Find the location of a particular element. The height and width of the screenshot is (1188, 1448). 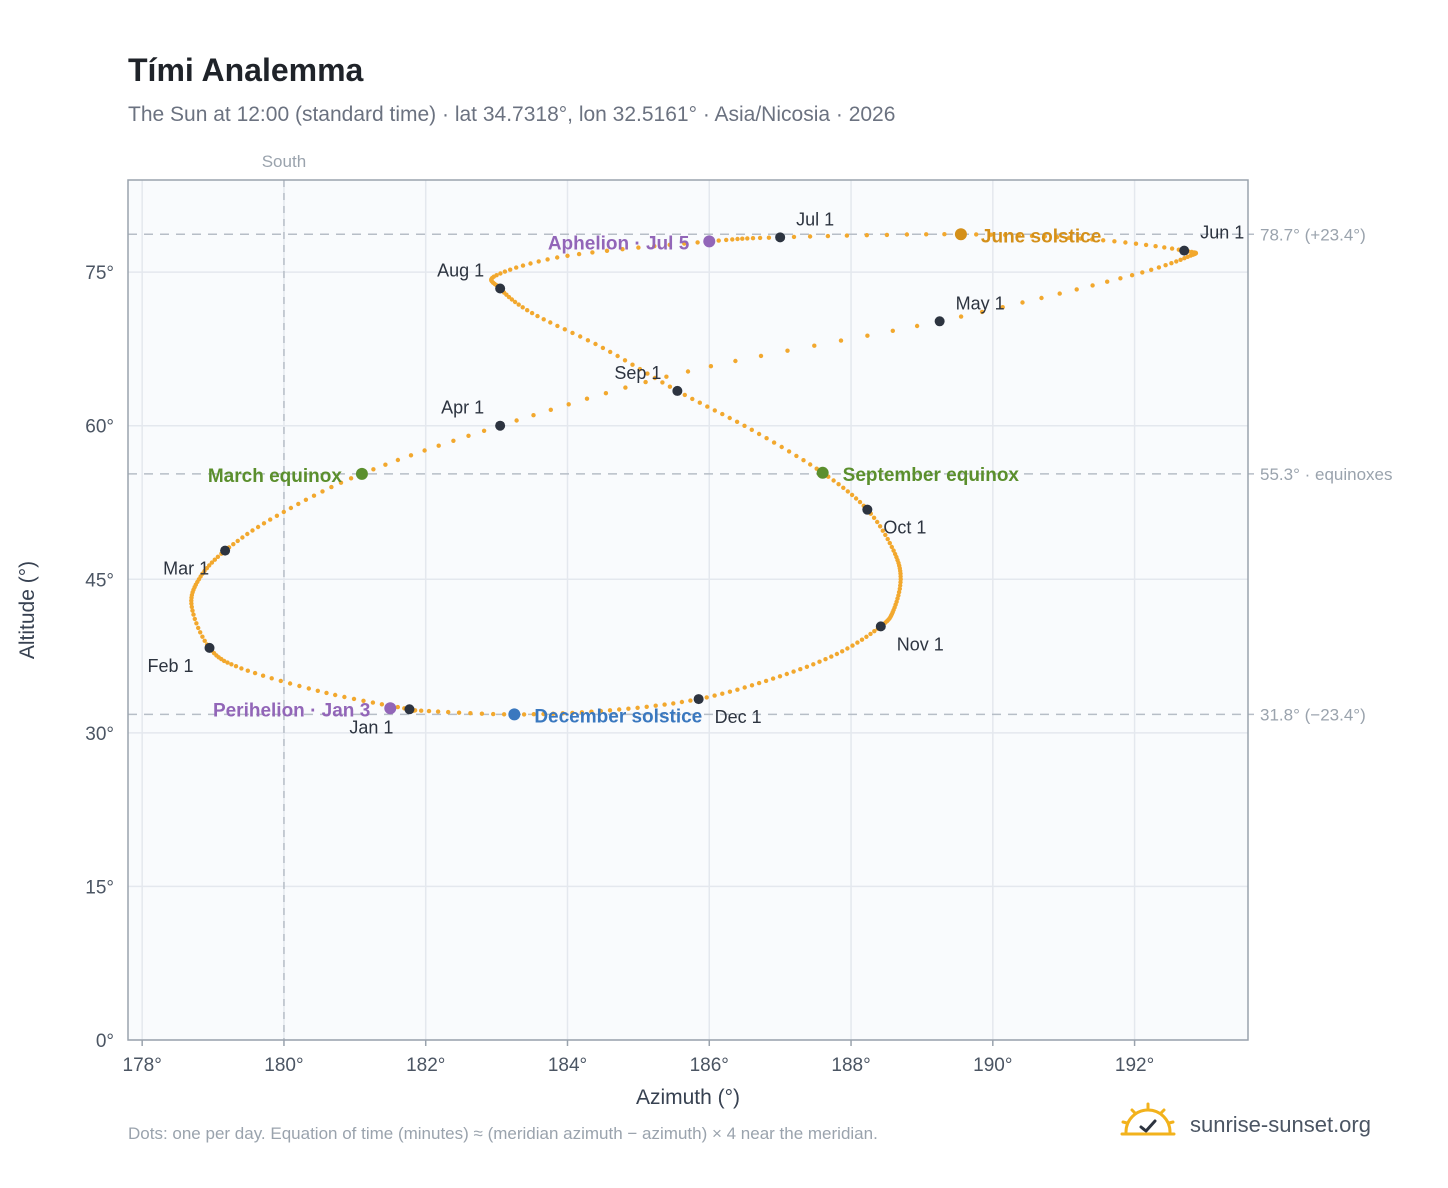

month-label: Feb 1 is located at coordinates (170, 666).